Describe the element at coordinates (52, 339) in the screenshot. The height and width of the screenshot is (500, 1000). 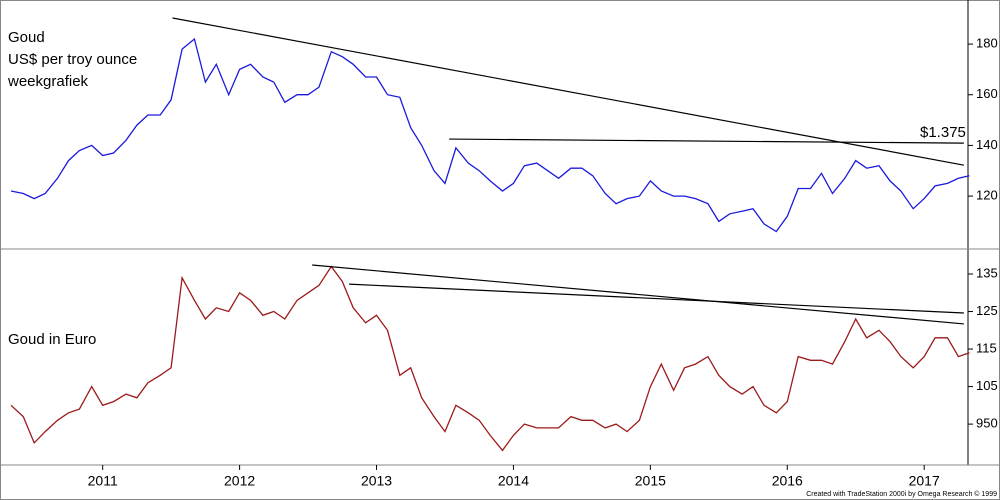
I see `panel-title: Goud in Euro` at that location.